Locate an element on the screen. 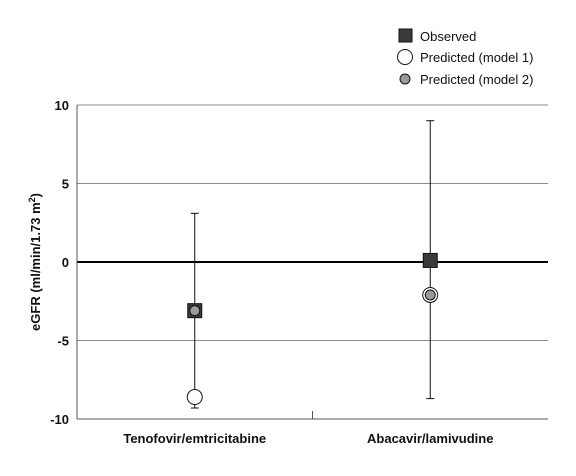 Image resolution: width=576 pixels, height=476 pixels. y-tick-label-3: -5 is located at coordinates (63, 341).